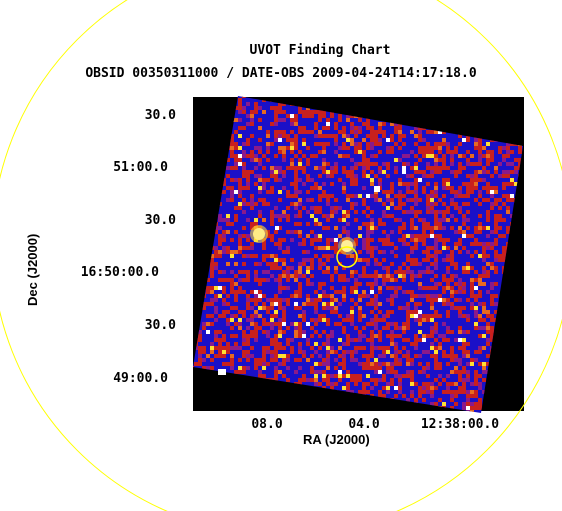  I want to click on stars, so click(299, 280).